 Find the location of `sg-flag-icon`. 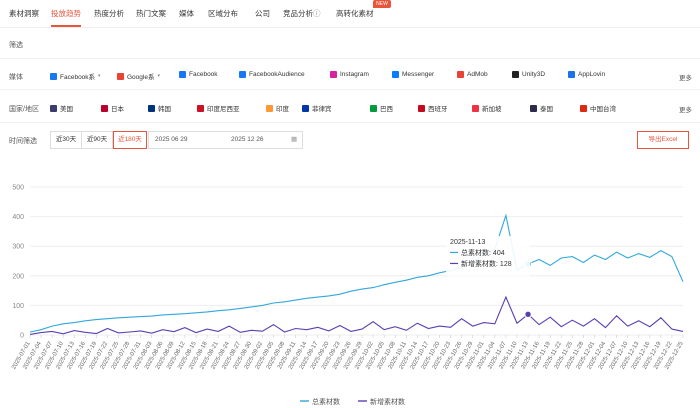

sg-flag-icon is located at coordinates (475, 108).